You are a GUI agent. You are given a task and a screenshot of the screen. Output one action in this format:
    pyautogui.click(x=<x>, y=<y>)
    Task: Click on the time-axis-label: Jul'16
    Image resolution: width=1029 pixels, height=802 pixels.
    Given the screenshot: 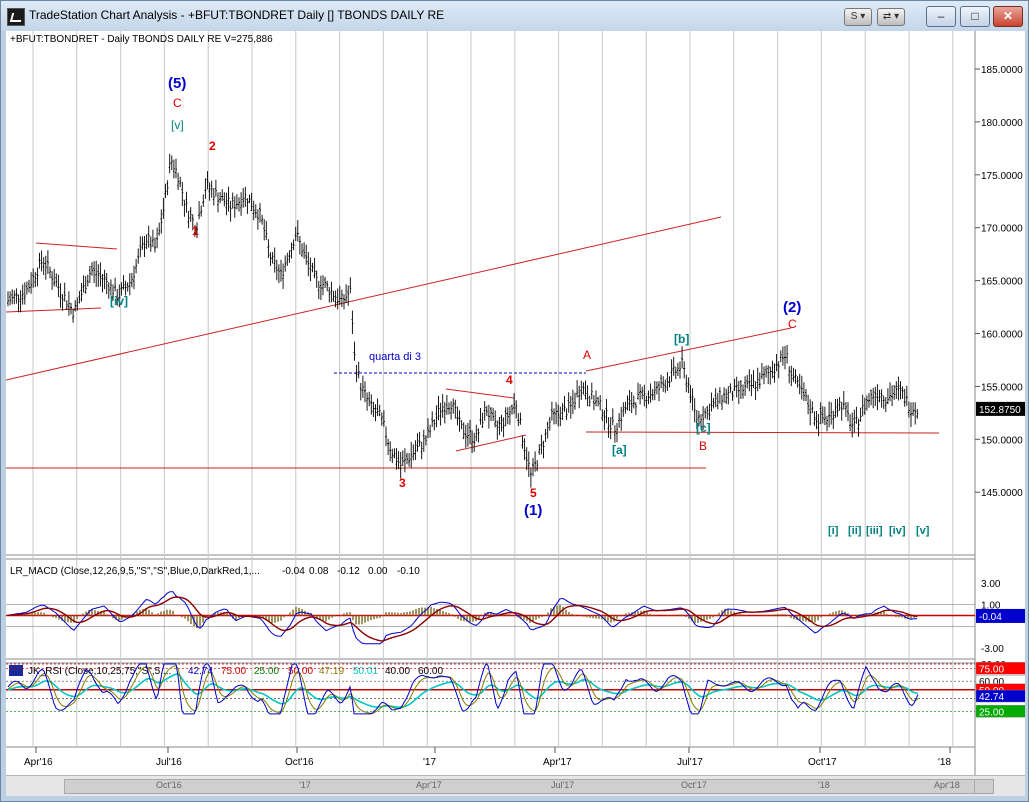 What is the action you would take?
    pyautogui.click(x=169, y=762)
    